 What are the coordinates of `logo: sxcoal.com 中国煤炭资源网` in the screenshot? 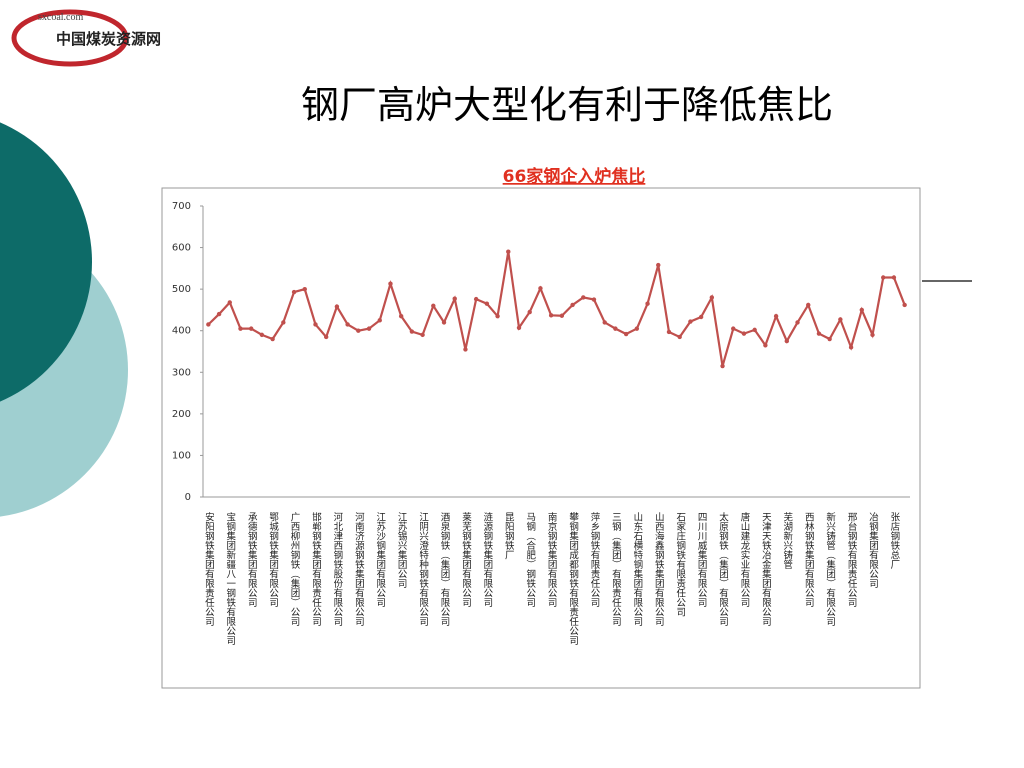 It's located at (86, 38).